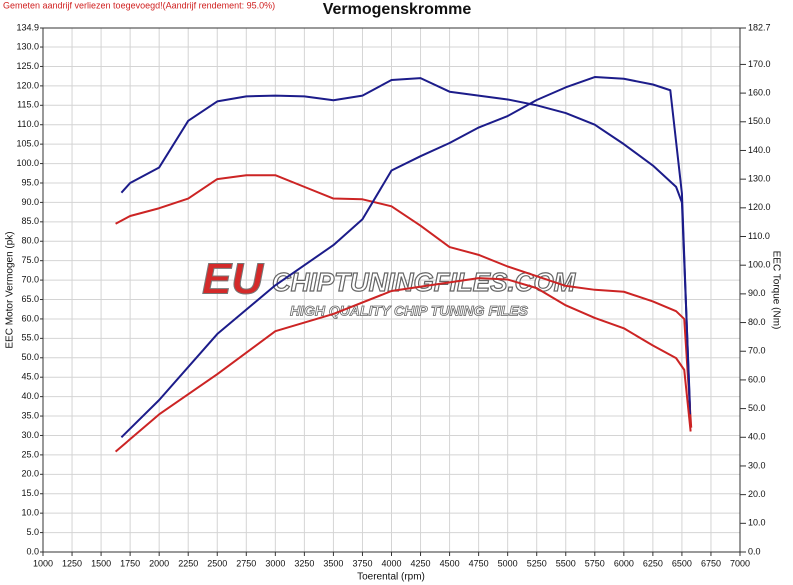 This screenshot has height=585, width=793. What do you see at coordinates (740, 563) in the screenshot?
I see `x-tick-label: 7000` at bounding box center [740, 563].